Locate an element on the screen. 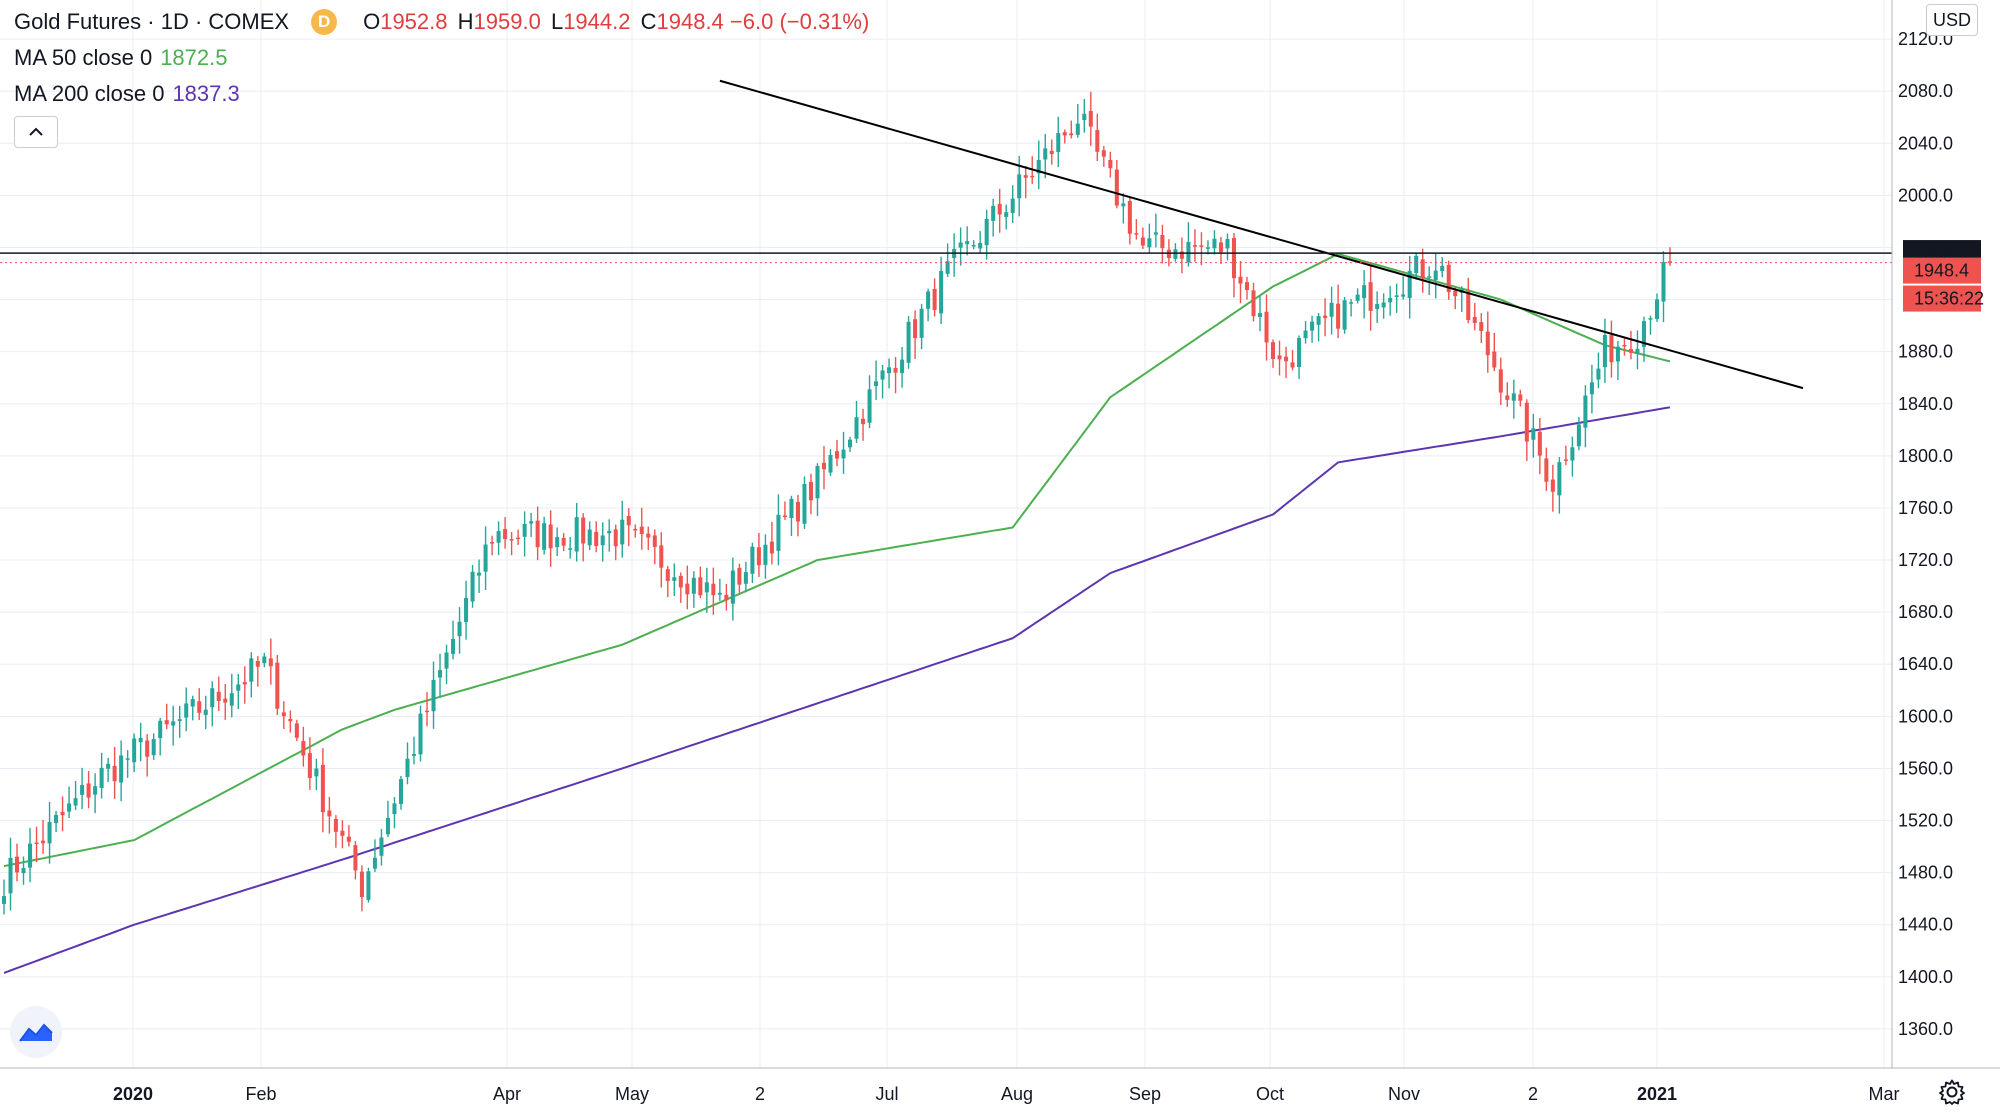 The image size is (2000, 1112). price-tick-label: 1360.0 is located at coordinates (1925, 1029).